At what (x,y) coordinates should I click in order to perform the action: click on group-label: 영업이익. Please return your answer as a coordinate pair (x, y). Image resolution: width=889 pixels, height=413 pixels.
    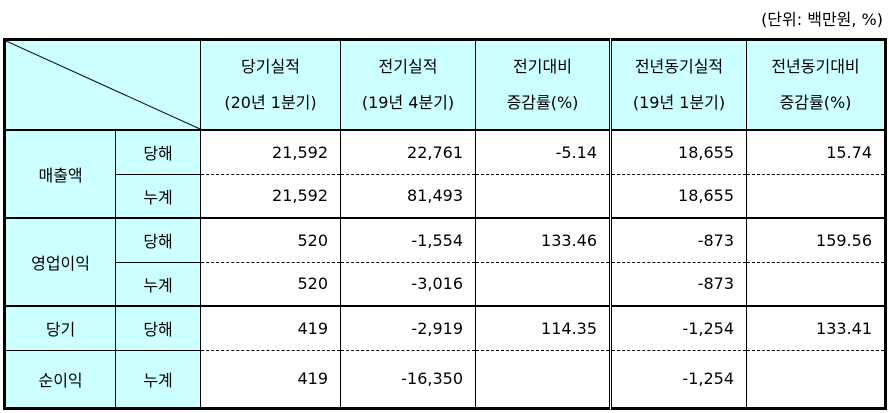
    Looking at the image, I should click on (60, 262).